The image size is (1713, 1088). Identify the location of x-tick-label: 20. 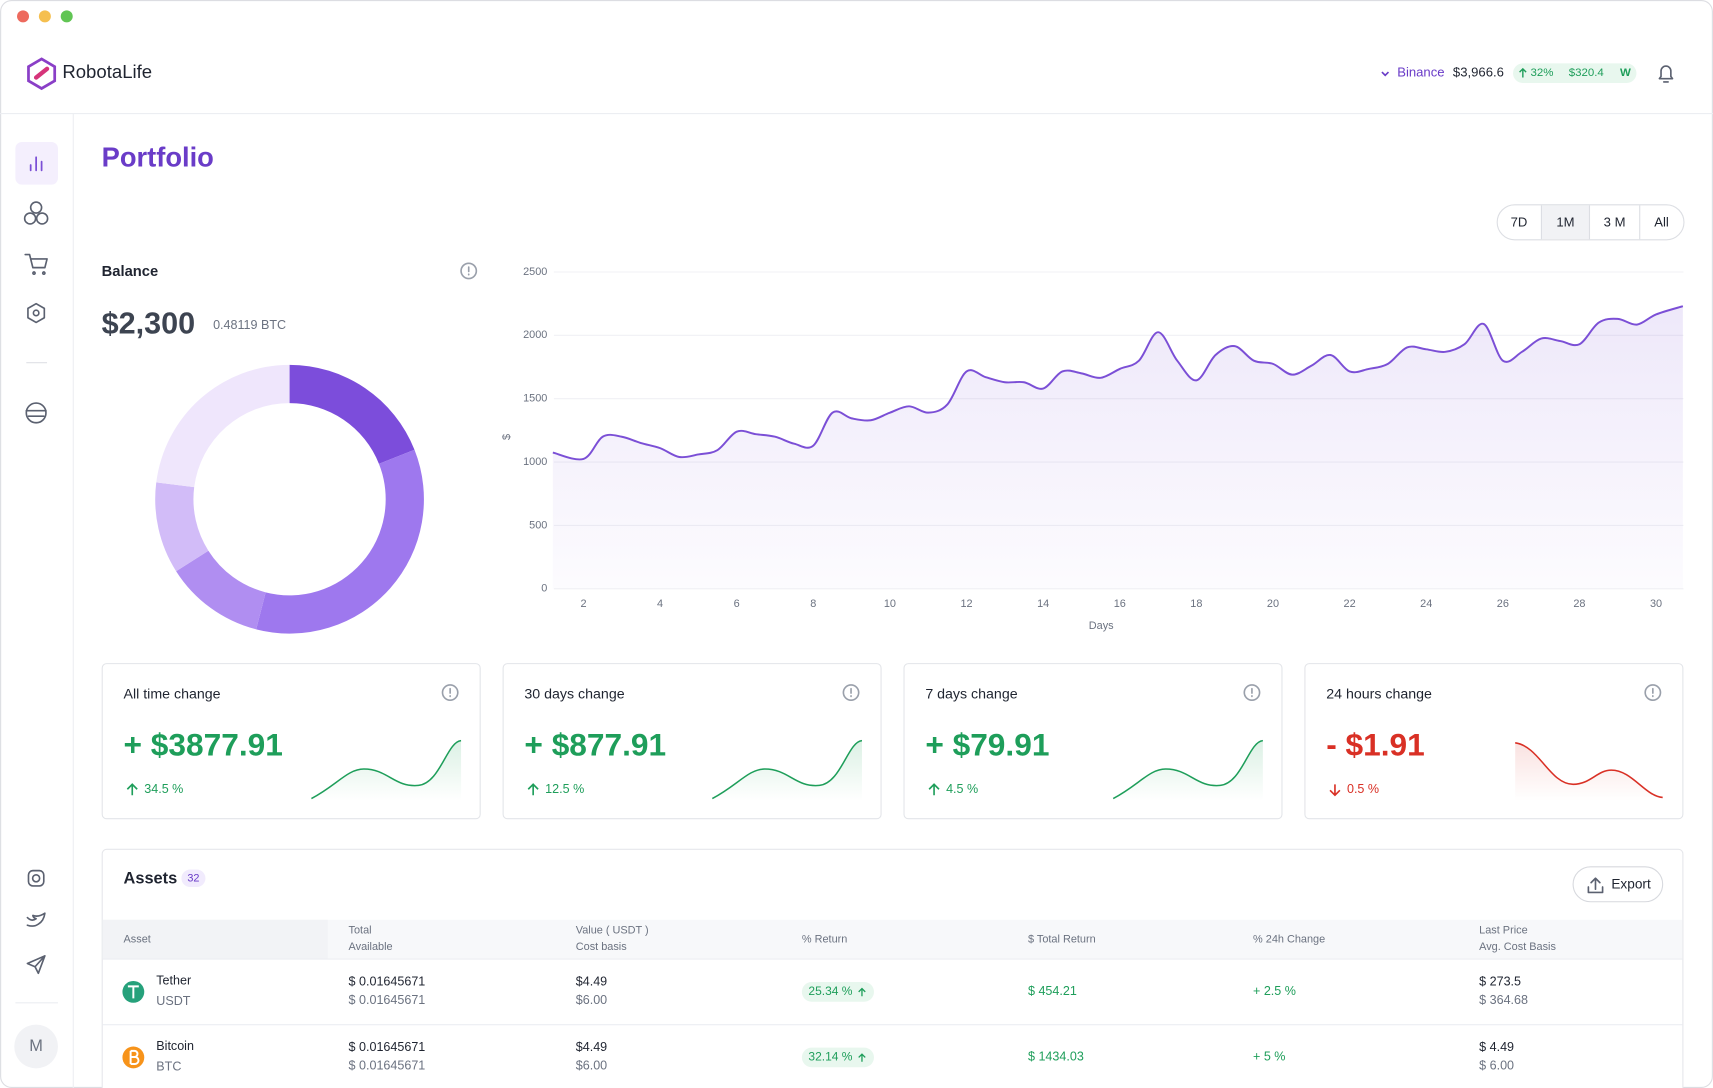
(1273, 604).